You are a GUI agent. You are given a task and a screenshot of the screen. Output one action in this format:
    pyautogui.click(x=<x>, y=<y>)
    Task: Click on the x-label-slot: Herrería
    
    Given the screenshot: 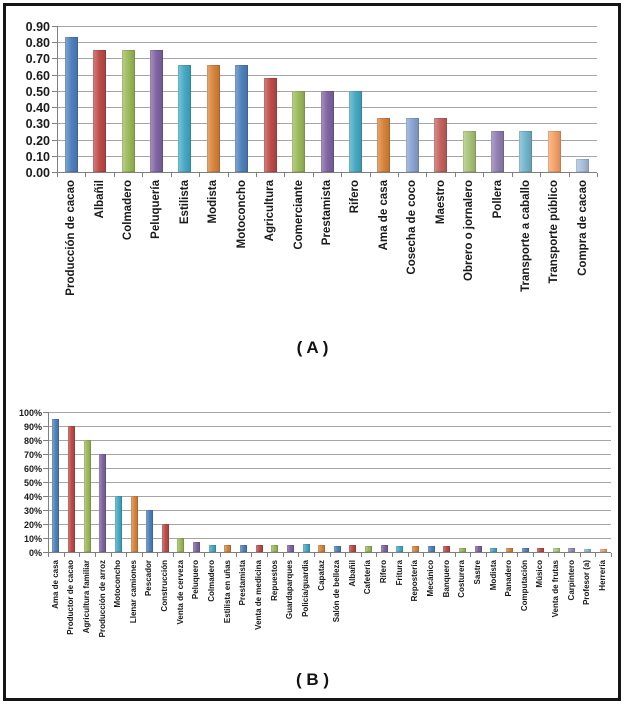 What is the action you would take?
    pyautogui.click(x=603, y=612)
    